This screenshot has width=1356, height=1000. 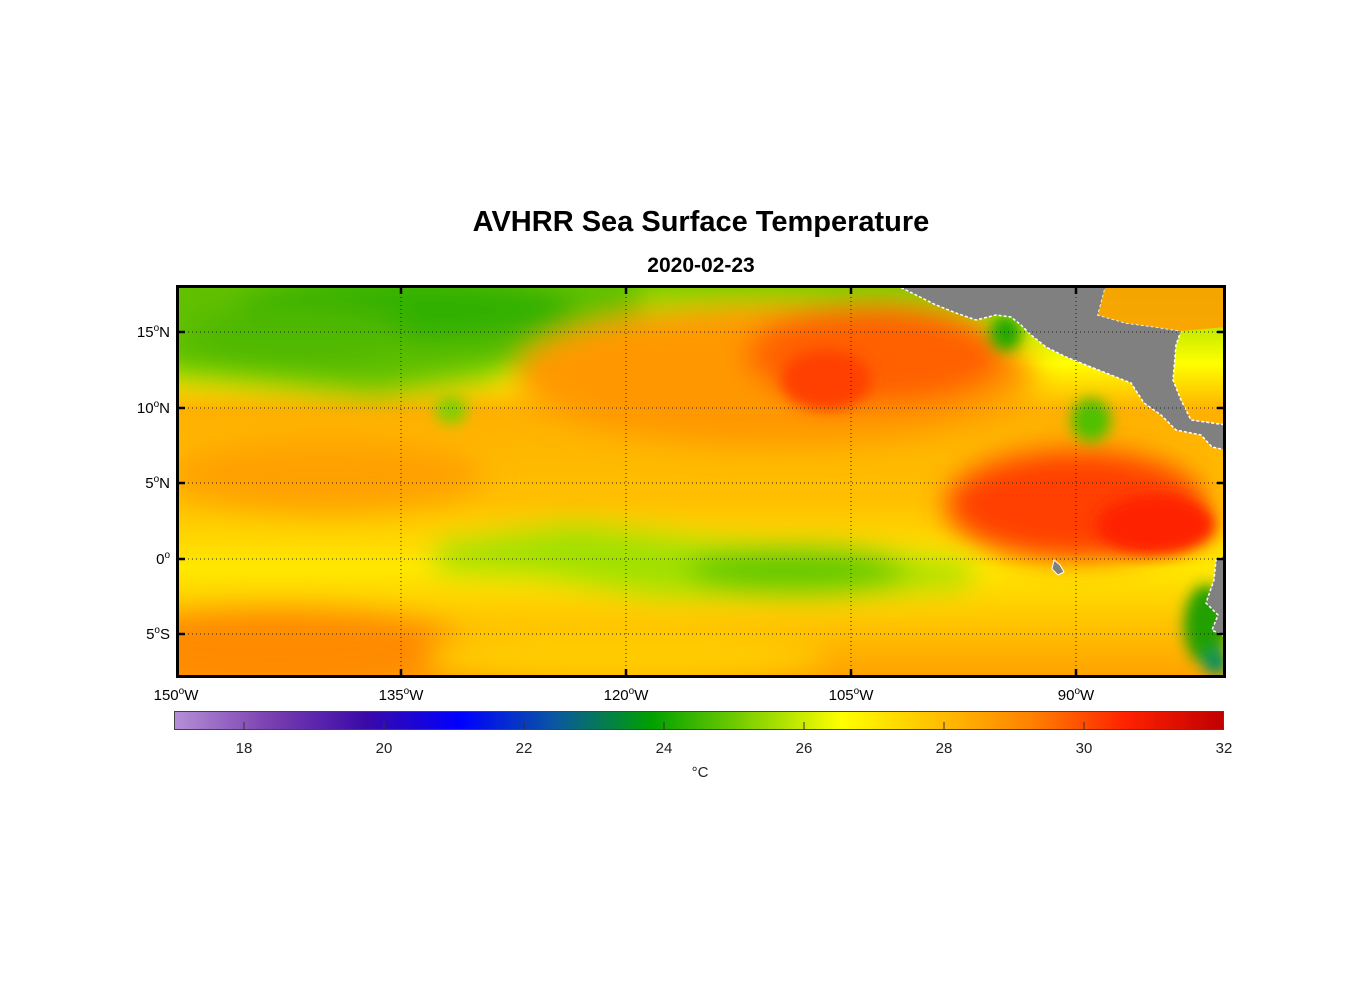 I want to click on colorbar-tick-26: 26, so click(x=804, y=748).